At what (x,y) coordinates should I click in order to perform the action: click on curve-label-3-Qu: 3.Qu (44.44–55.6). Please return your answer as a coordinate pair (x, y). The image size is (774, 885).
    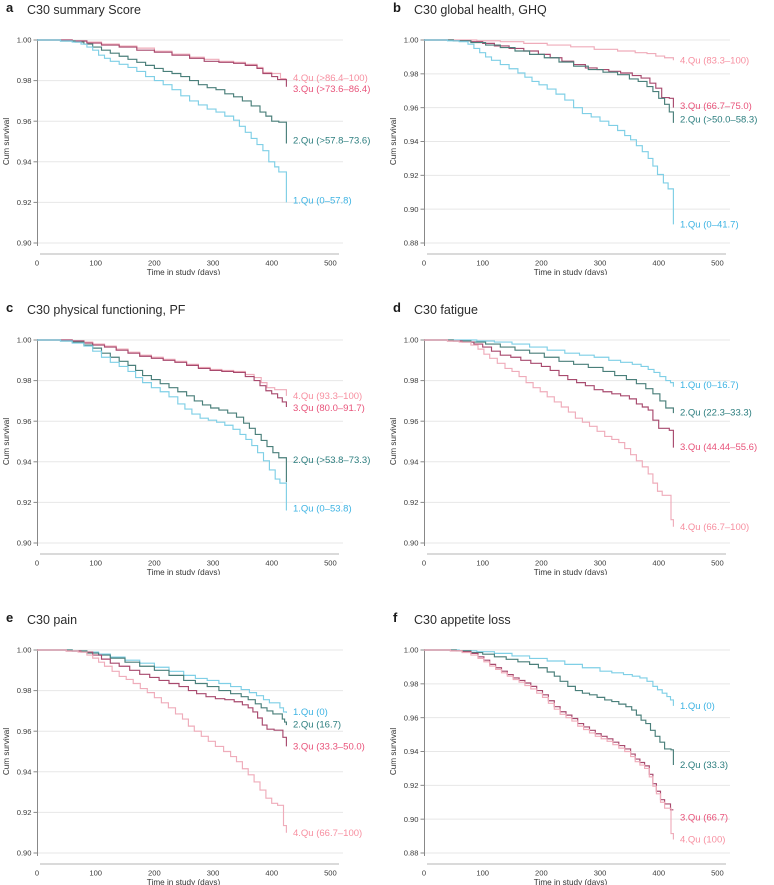
    Looking at the image, I should click on (718, 447).